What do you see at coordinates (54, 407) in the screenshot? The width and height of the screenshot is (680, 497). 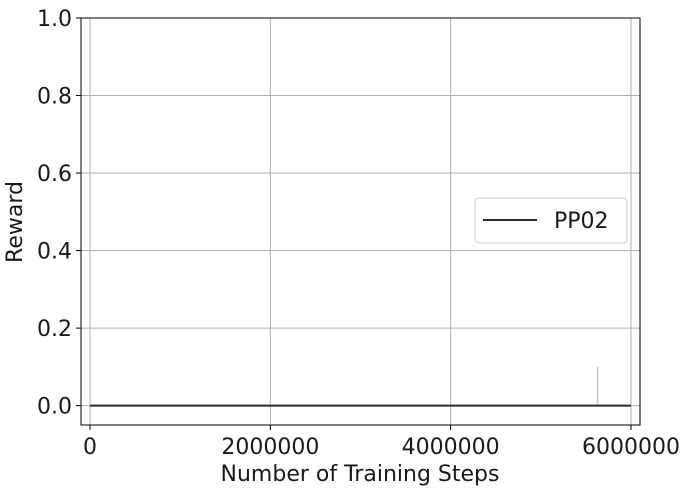 I see `y-tick-label: 0.0` at bounding box center [54, 407].